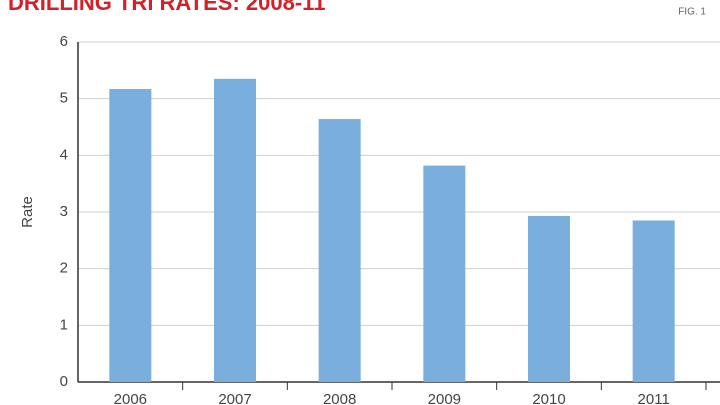 This screenshot has width=720, height=405. I want to click on x-tick-label: 2008, so click(339, 398).